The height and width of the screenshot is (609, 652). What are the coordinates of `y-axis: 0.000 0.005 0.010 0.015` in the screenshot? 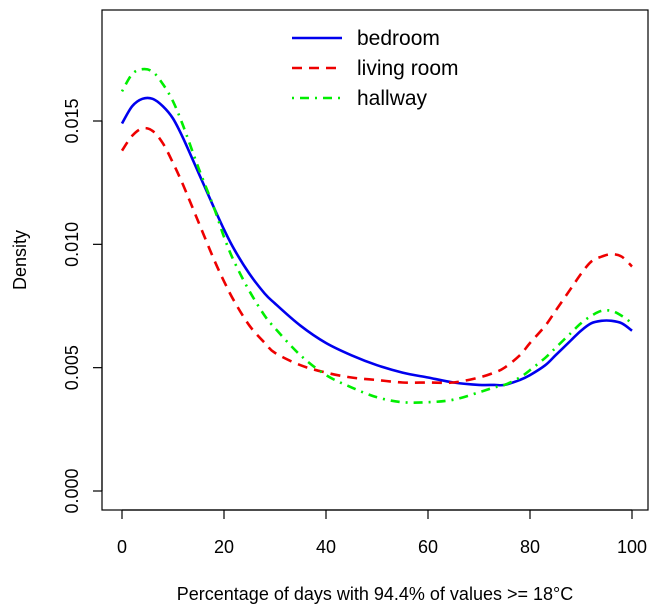 It's located at (82, 306).